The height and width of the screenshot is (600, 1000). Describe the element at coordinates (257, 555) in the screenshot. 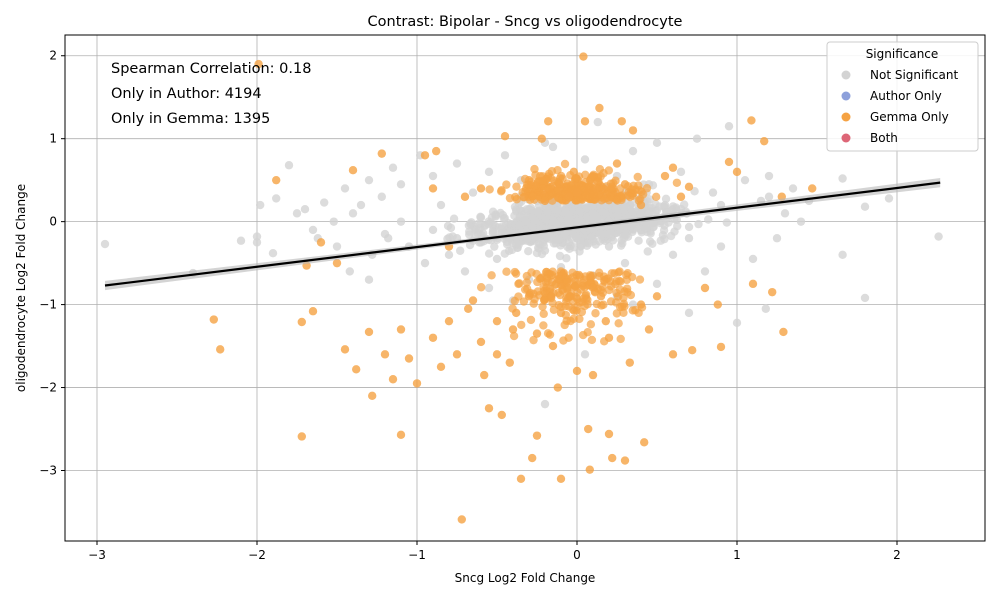

I see `x-tick-label: −2` at that location.